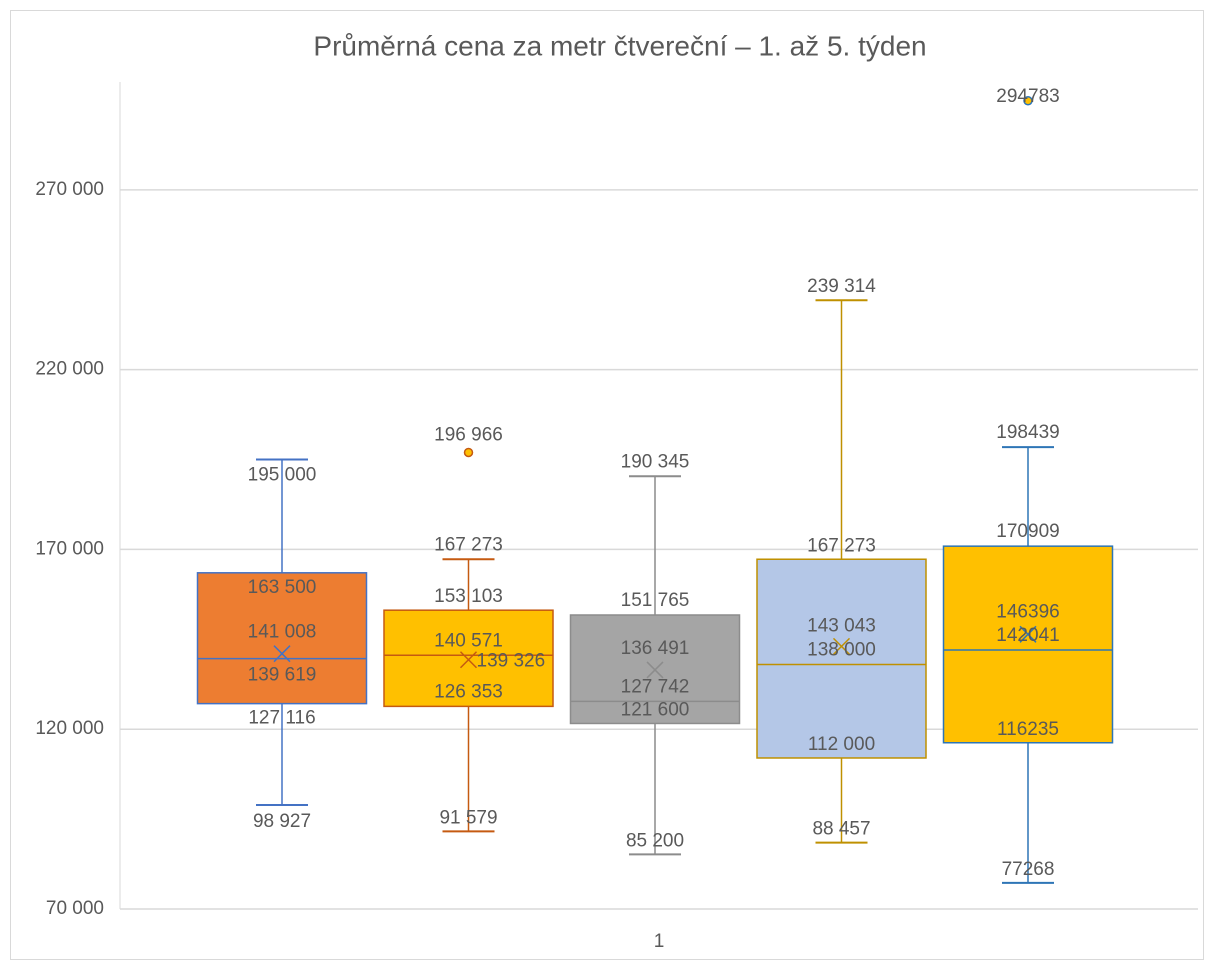 The image size is (1206, 963). I want to click on data-label: 127 116, so click(281, 718).